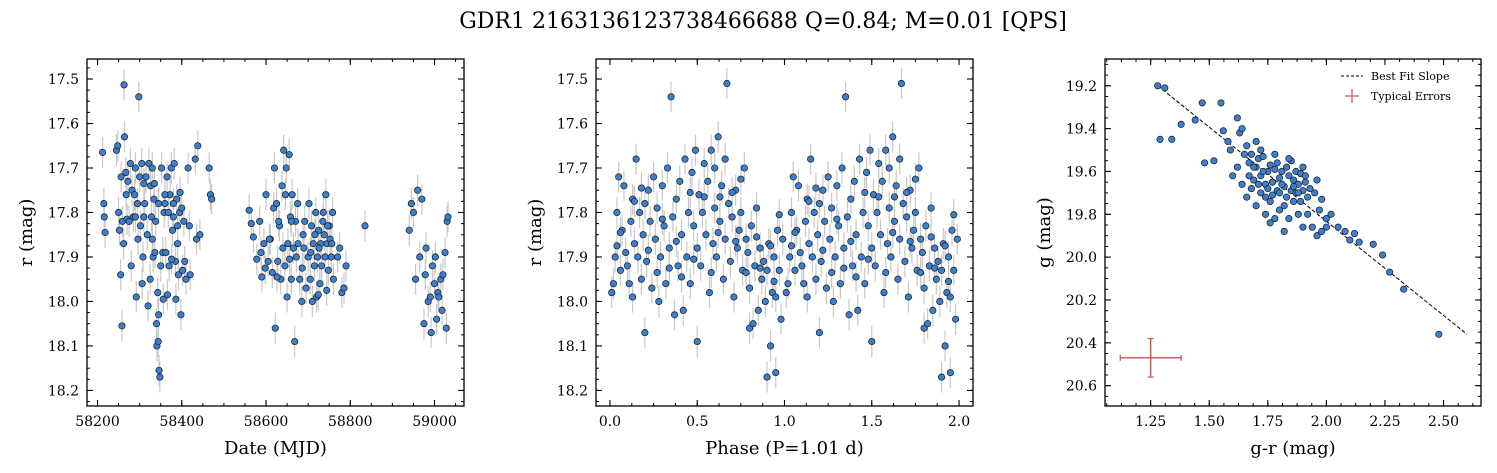 This screenshot has height=473, width=1497. I want to click on y-tick-label: 20.6, so click(1081, 387).